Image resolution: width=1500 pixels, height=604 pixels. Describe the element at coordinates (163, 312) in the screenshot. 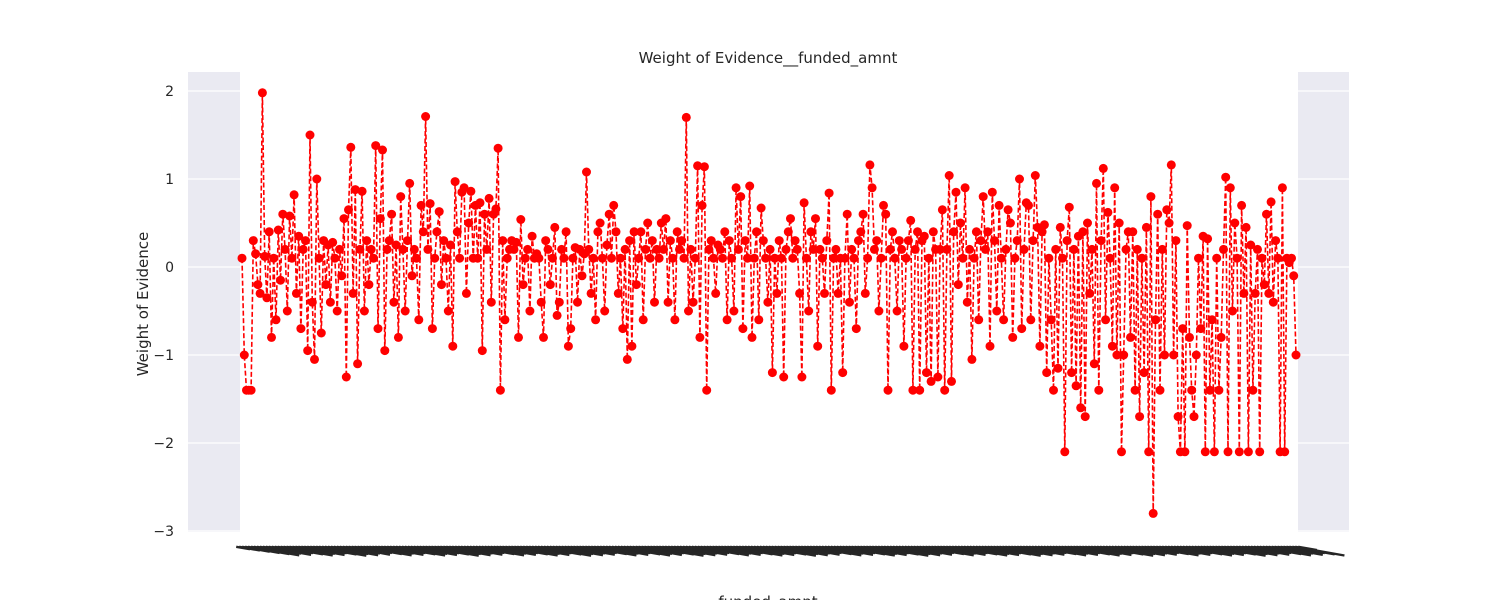

I see `y-tick-labels: 2 1 0 −1 −2 −3` at that location.